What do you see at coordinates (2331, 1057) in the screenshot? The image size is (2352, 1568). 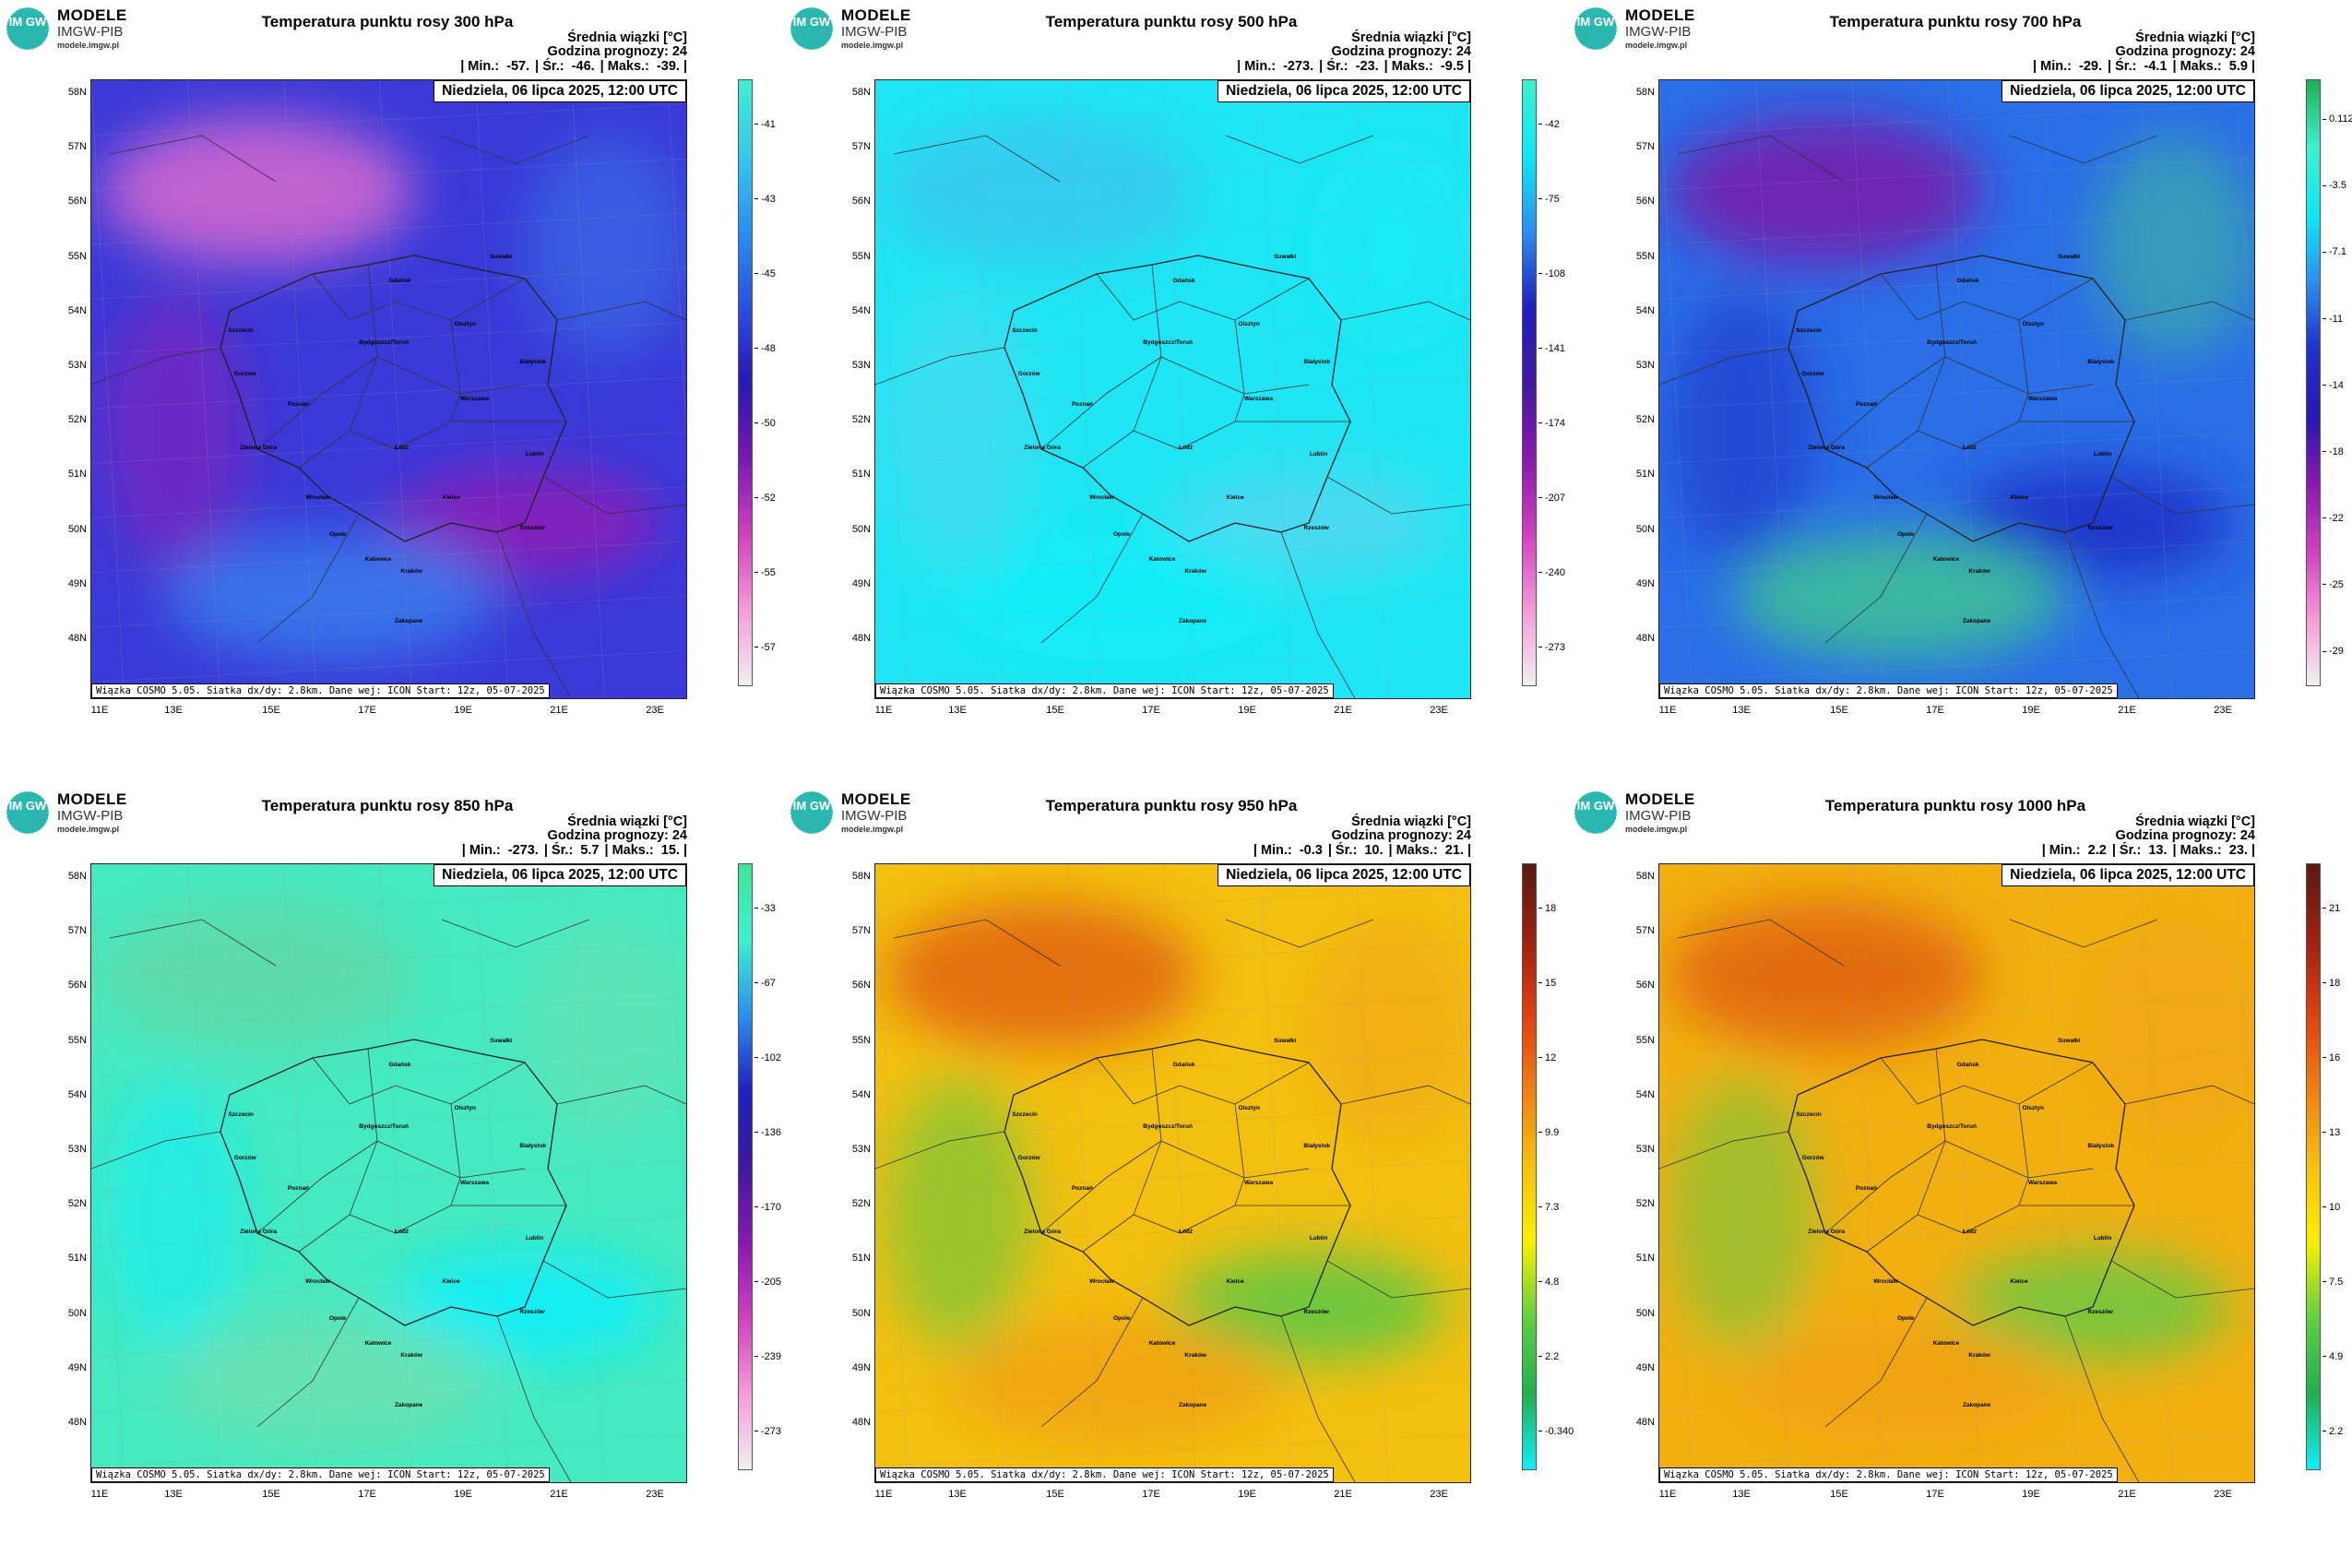 I see `colorbar-tick-label: 16` at bounding box center [2331, 1057].